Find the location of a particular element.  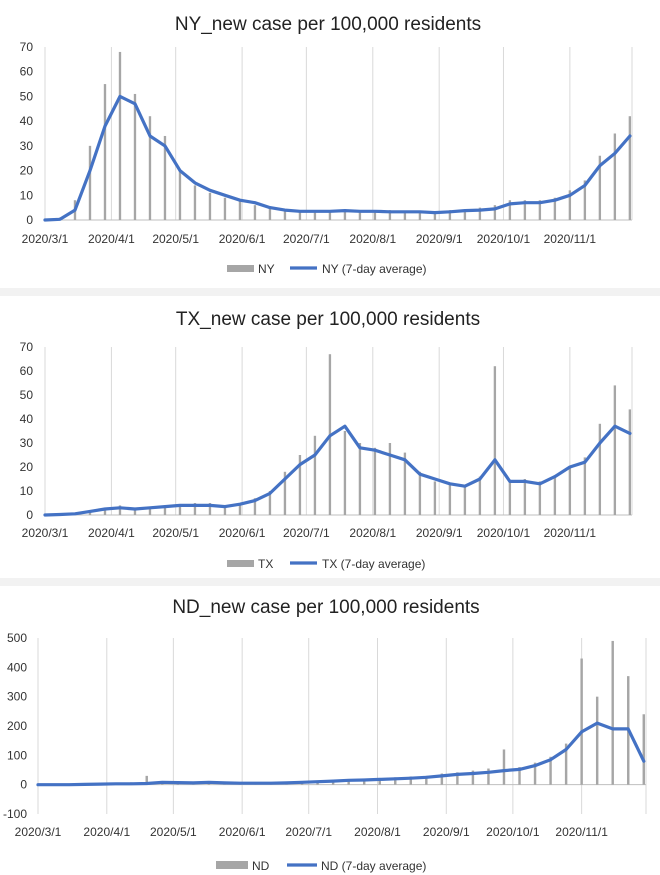

tx-x-tick-label: 2020/11/1 is located at coordinates (570, 533).